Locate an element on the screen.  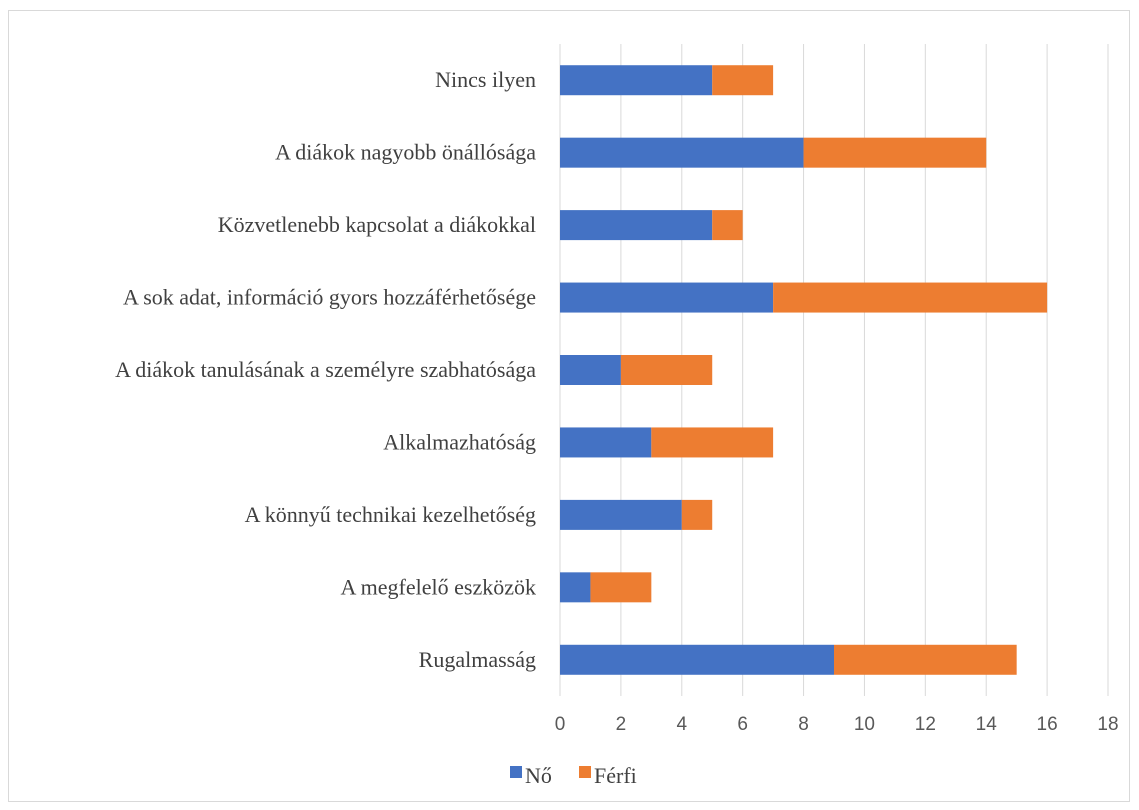
x-tick-label: 18 is located at coordinates (1107, 724).